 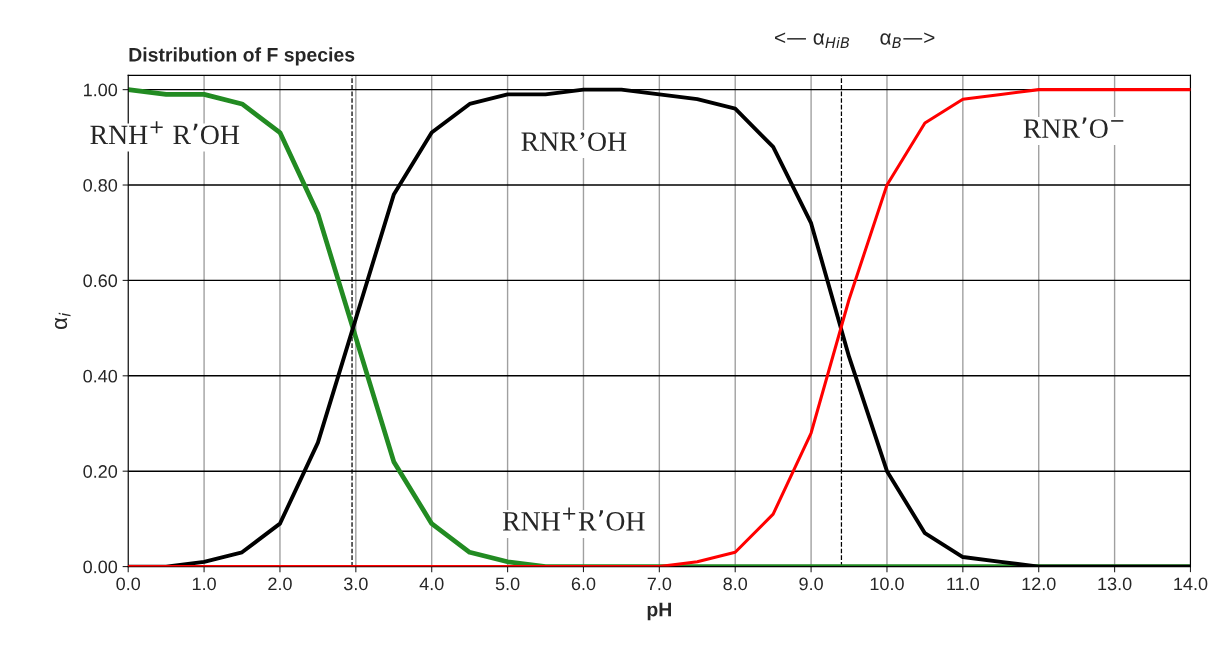 I want to click on x-tick-label: 4.0, so click(x=431, y=584).